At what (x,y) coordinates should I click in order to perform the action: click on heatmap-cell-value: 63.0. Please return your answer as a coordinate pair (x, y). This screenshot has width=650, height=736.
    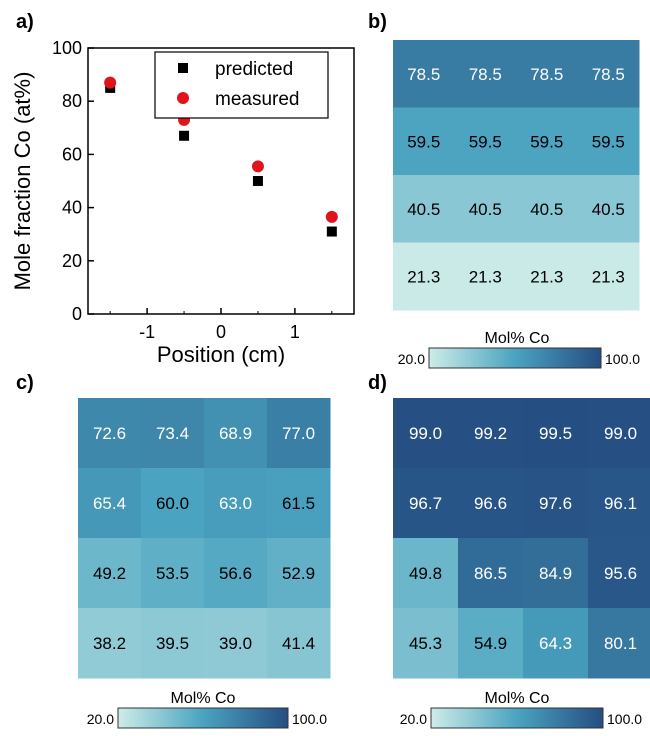
    Looking at the image, I should click on (235, 503).